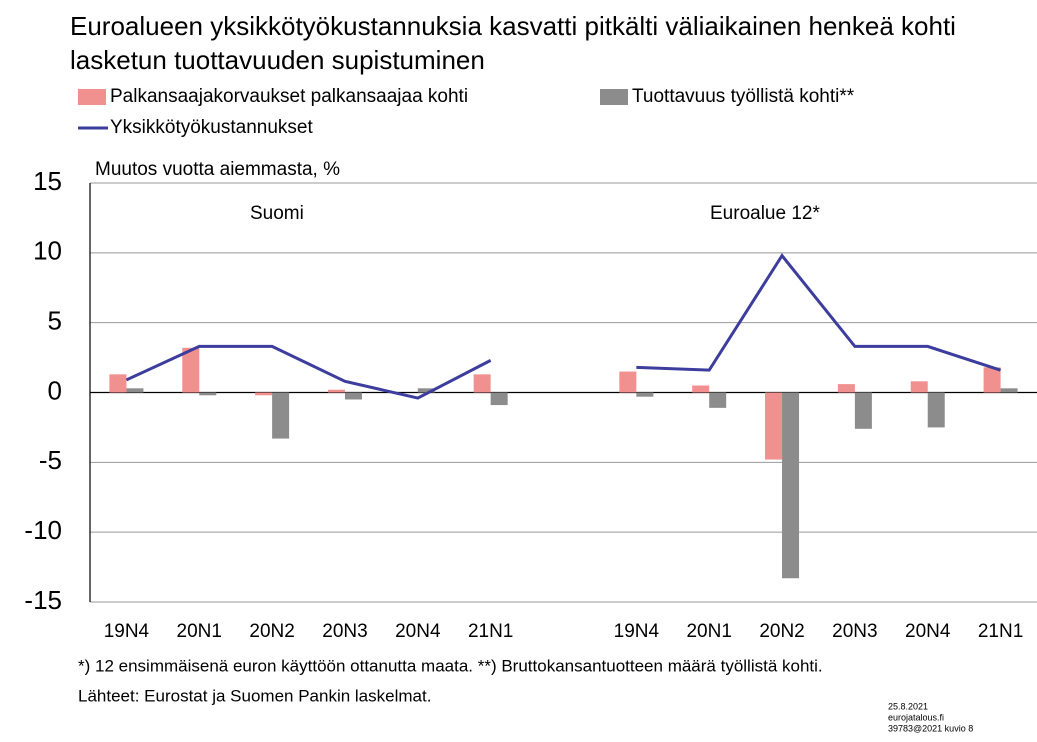 The height and width of the screenshot is (742, 1037). What do you see at coordinates (277, 213) in the screenshot?
I see `panel-label: Suomi` at bounding box center [277, 213].